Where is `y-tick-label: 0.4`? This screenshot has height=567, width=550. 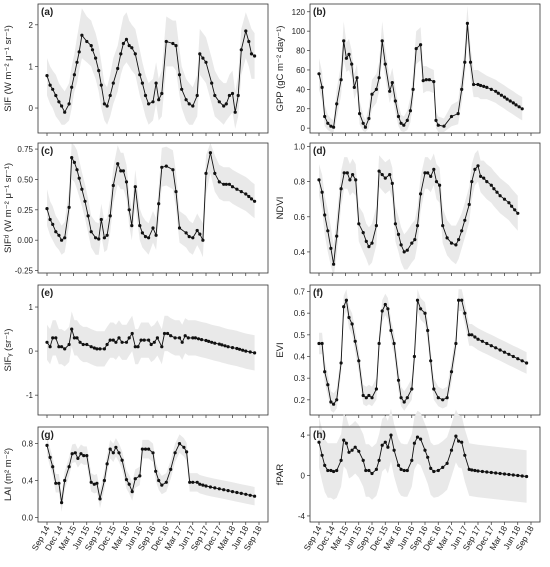
y-tick-label: 0.4 is located at coordinates (300, 357).